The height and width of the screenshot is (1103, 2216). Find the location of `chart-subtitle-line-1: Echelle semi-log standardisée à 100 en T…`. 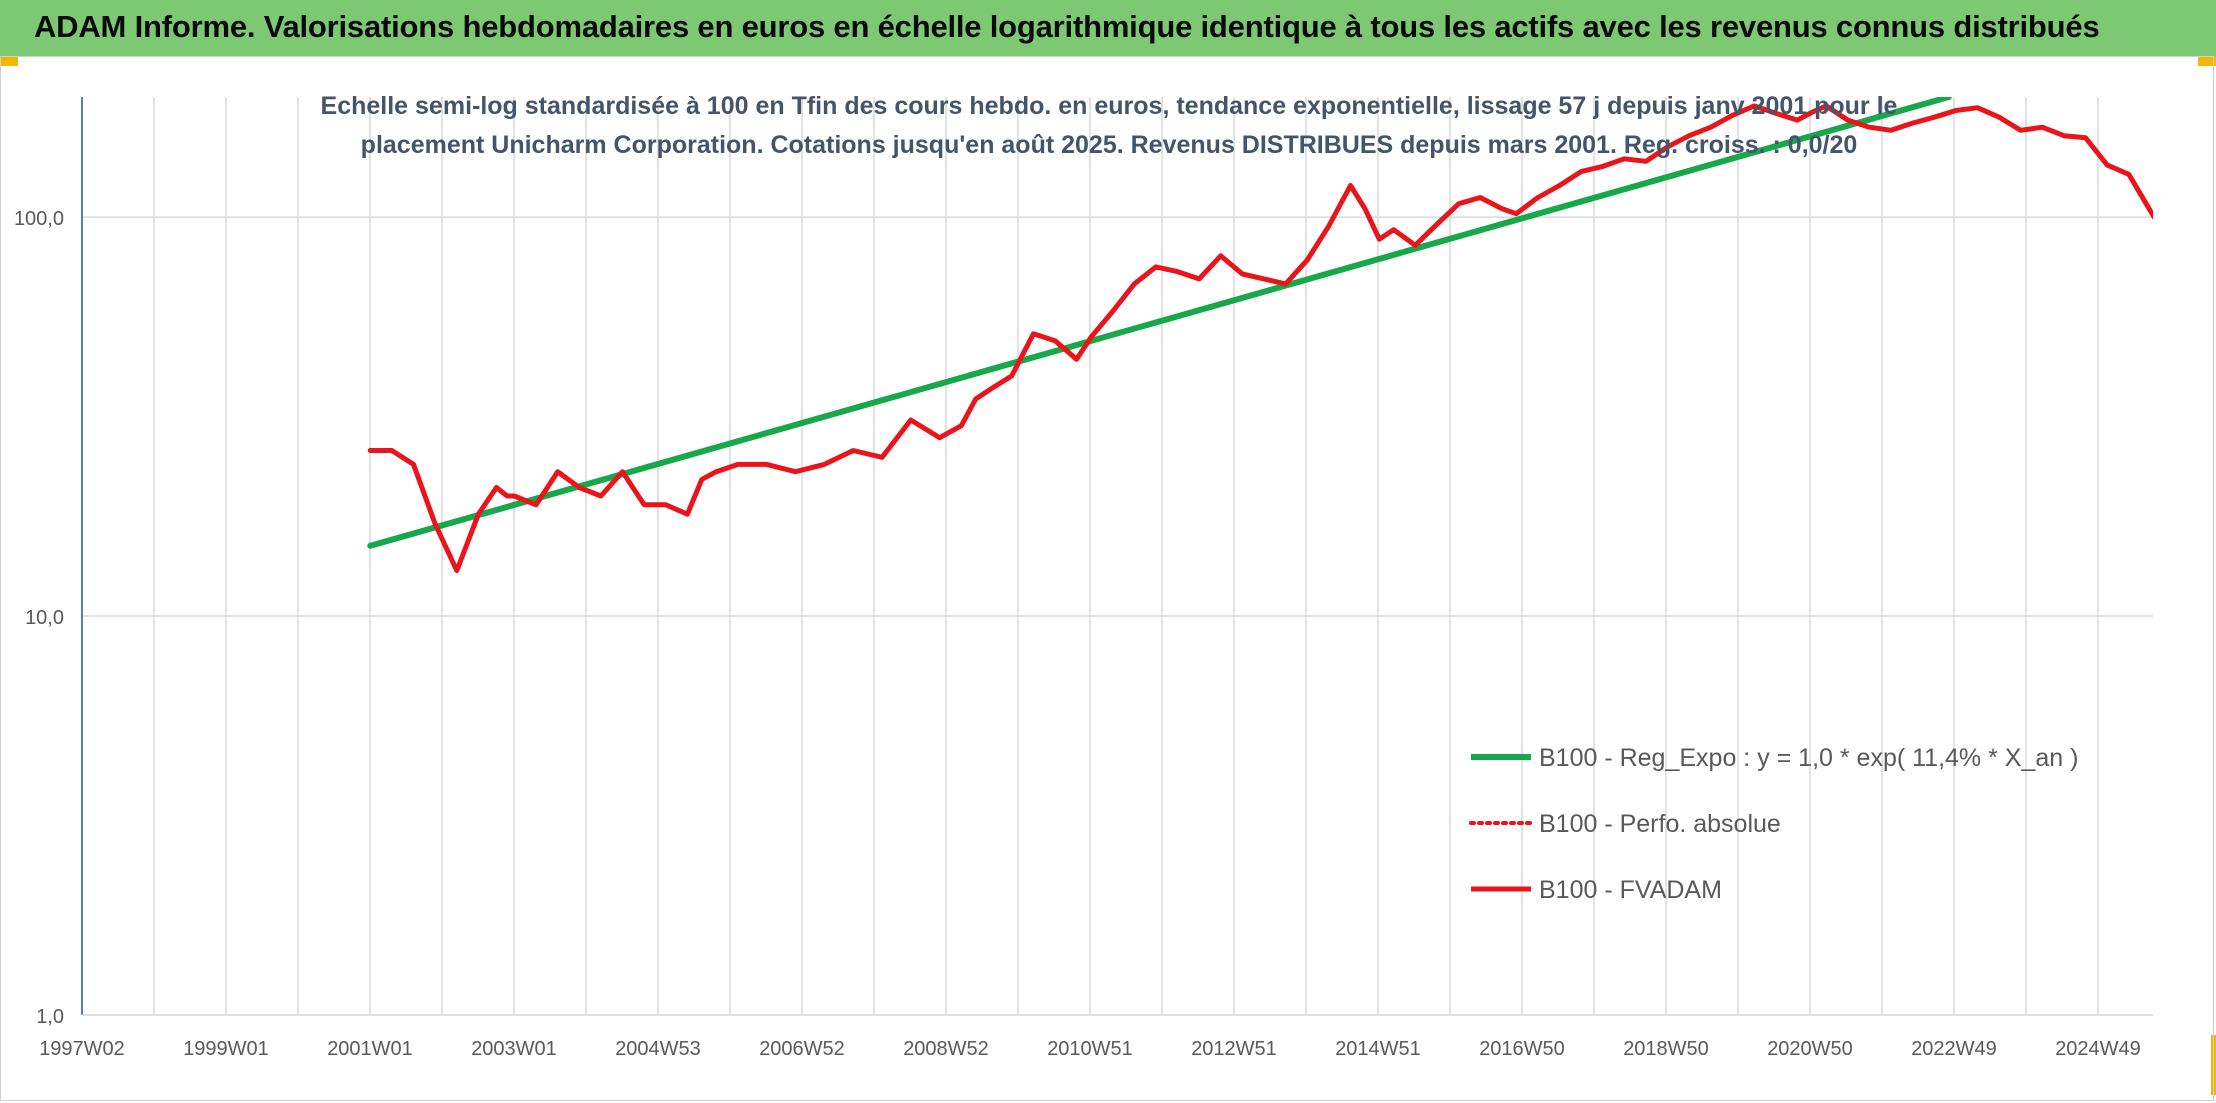

chart-subtitle-line-1: Echelle semi-log standardisée à 100 en T… is located at coordinates (1109, 106).